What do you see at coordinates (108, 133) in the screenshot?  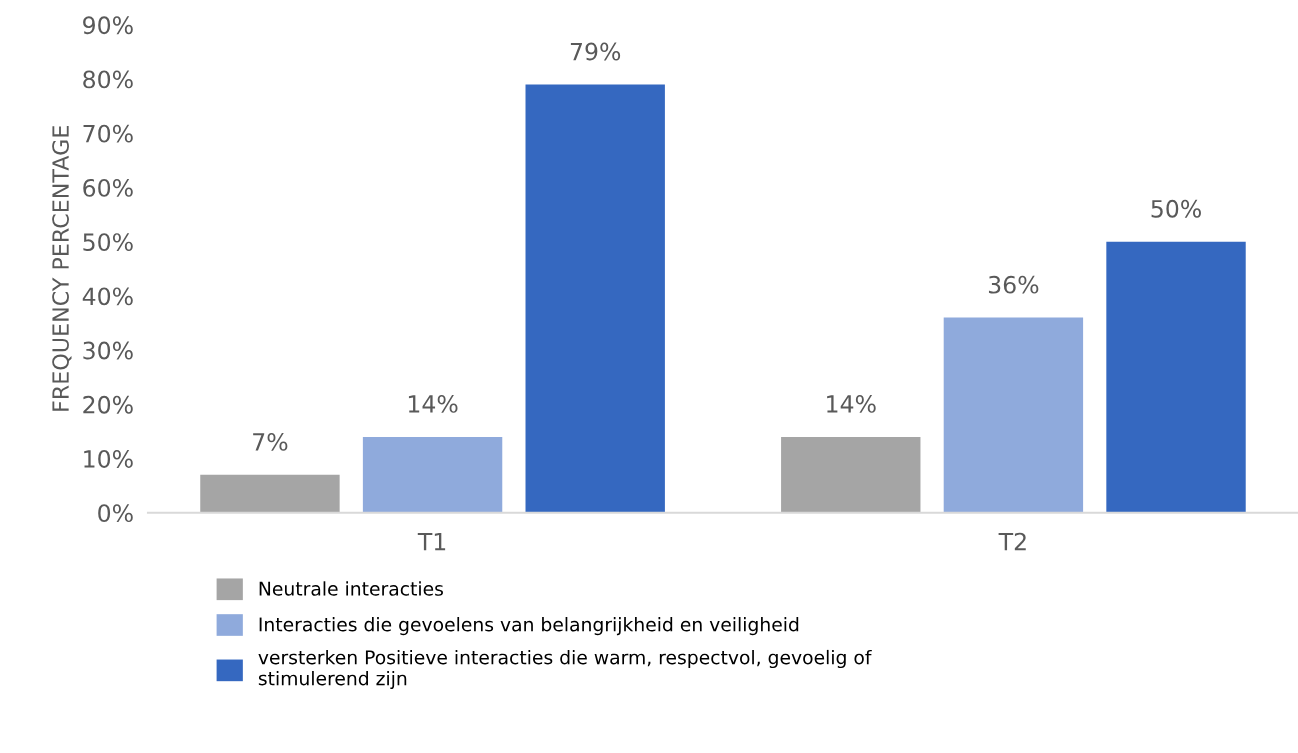 I see `y-tick-label: 70%` at bounding box center [108, 133].